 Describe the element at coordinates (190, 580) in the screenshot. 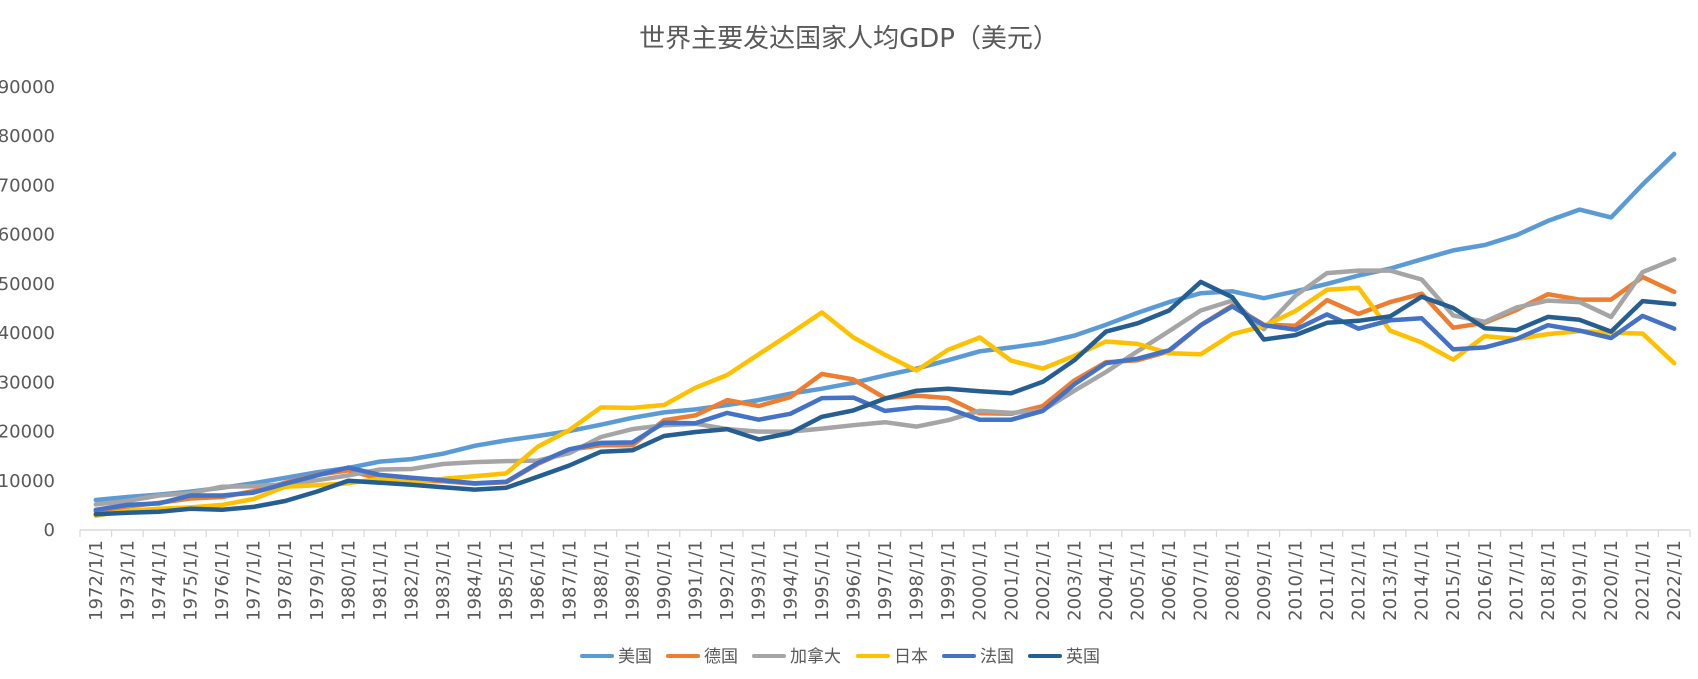

I see `x-tick-label: 1975/1/1` at that location.